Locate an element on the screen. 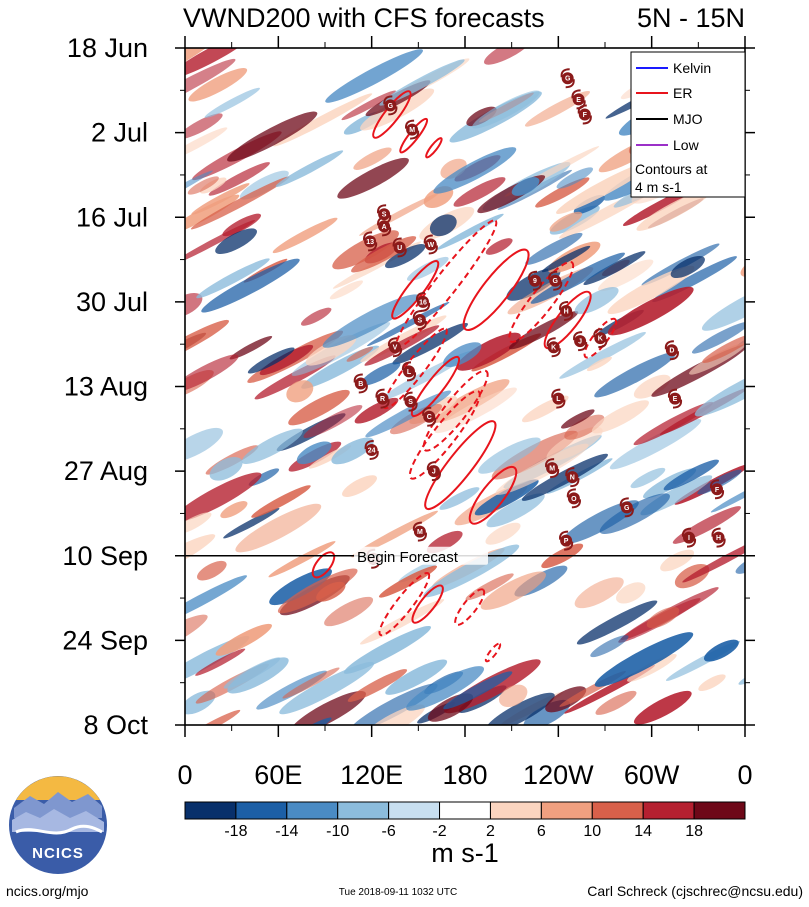 Image resolution: width=809 pixels, height=907 pixels. x-tick-label: 60W is located at coordinates (652, 775).